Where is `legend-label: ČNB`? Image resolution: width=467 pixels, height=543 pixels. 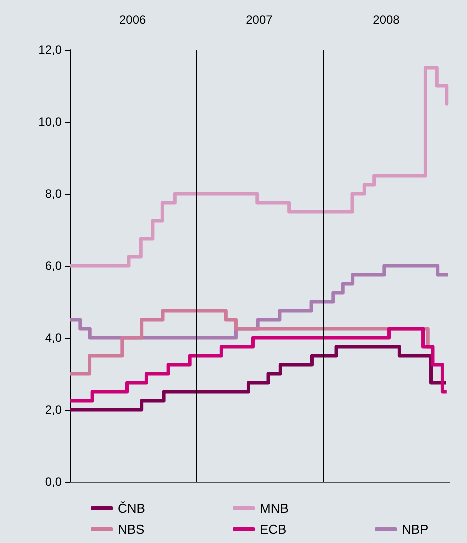
legend-label: ČNB is located at coordinates (132, 508).